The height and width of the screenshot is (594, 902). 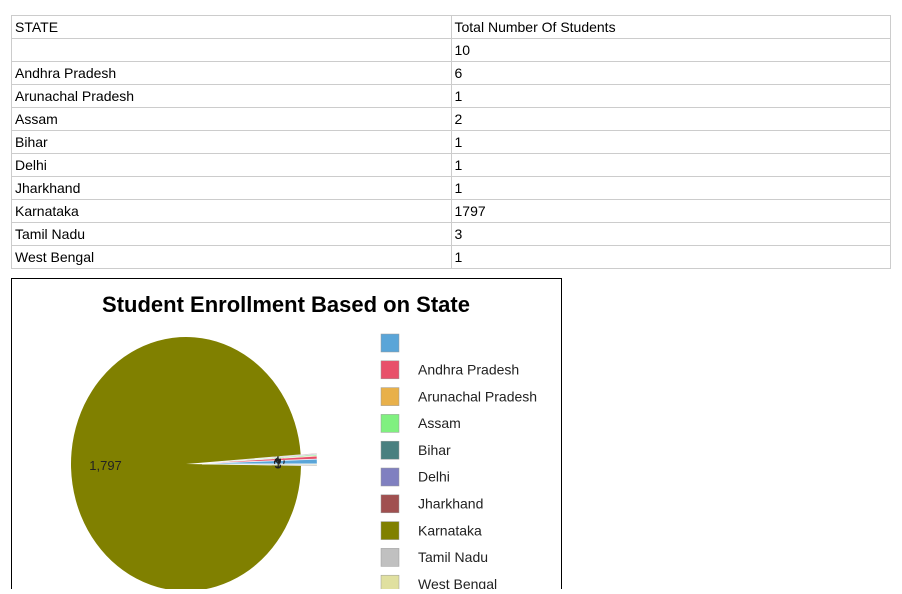 I want to click on table-cell: Bihar, so click(x=232, y=142).